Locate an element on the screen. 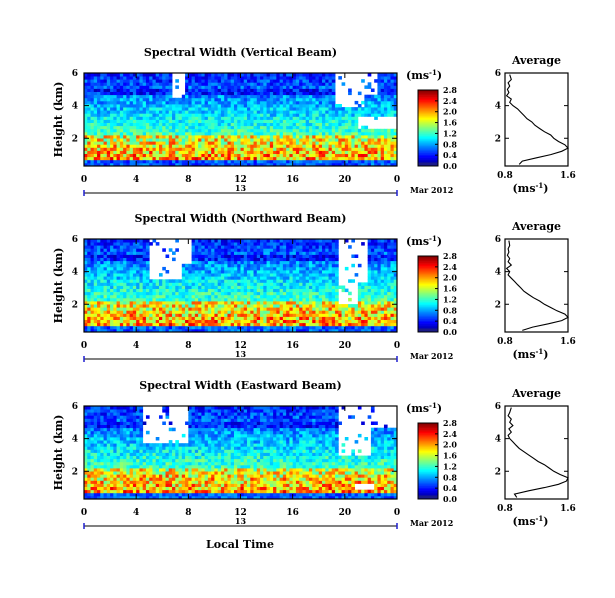 The height and width of the screenshot is (598, 615). x-axis-label: Local Time is located at coordinates (240, 544).